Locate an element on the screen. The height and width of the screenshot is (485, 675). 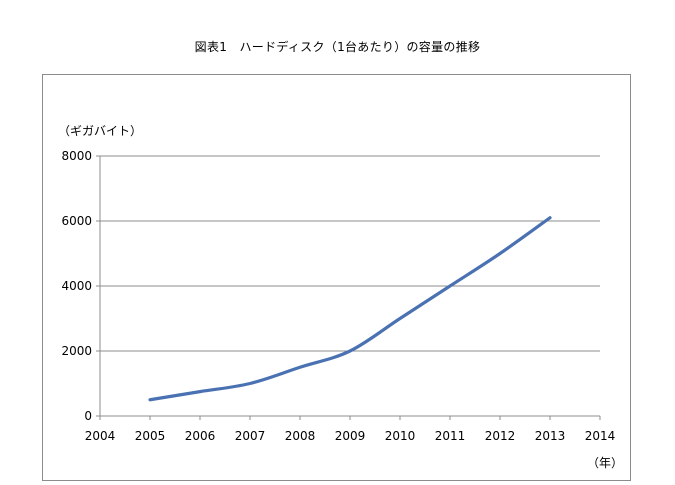
x-tick-label-2014: 2014 is located at coordinates (600, 436).